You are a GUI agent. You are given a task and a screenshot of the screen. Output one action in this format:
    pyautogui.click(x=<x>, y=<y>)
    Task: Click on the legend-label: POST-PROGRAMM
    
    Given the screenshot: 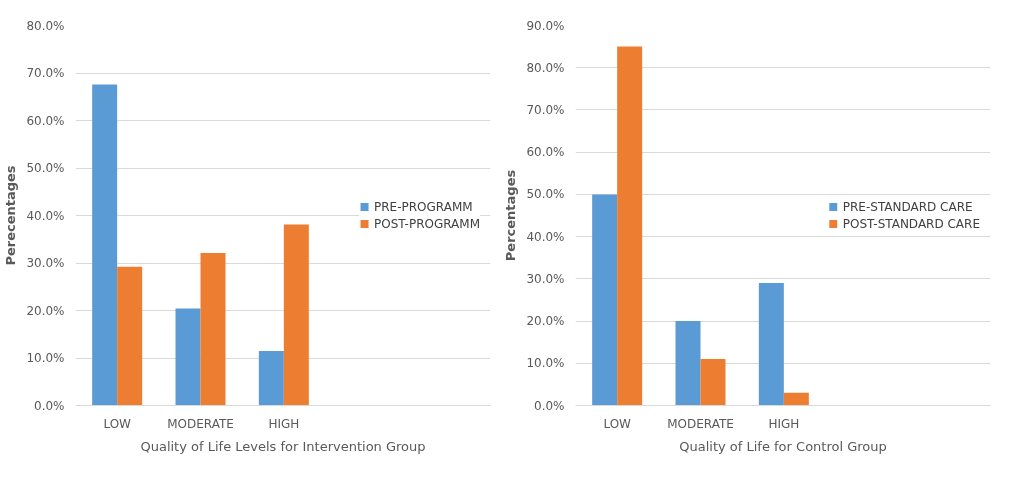 What is the action you would take?
    pyautogui.click(x=427, y=223)
    